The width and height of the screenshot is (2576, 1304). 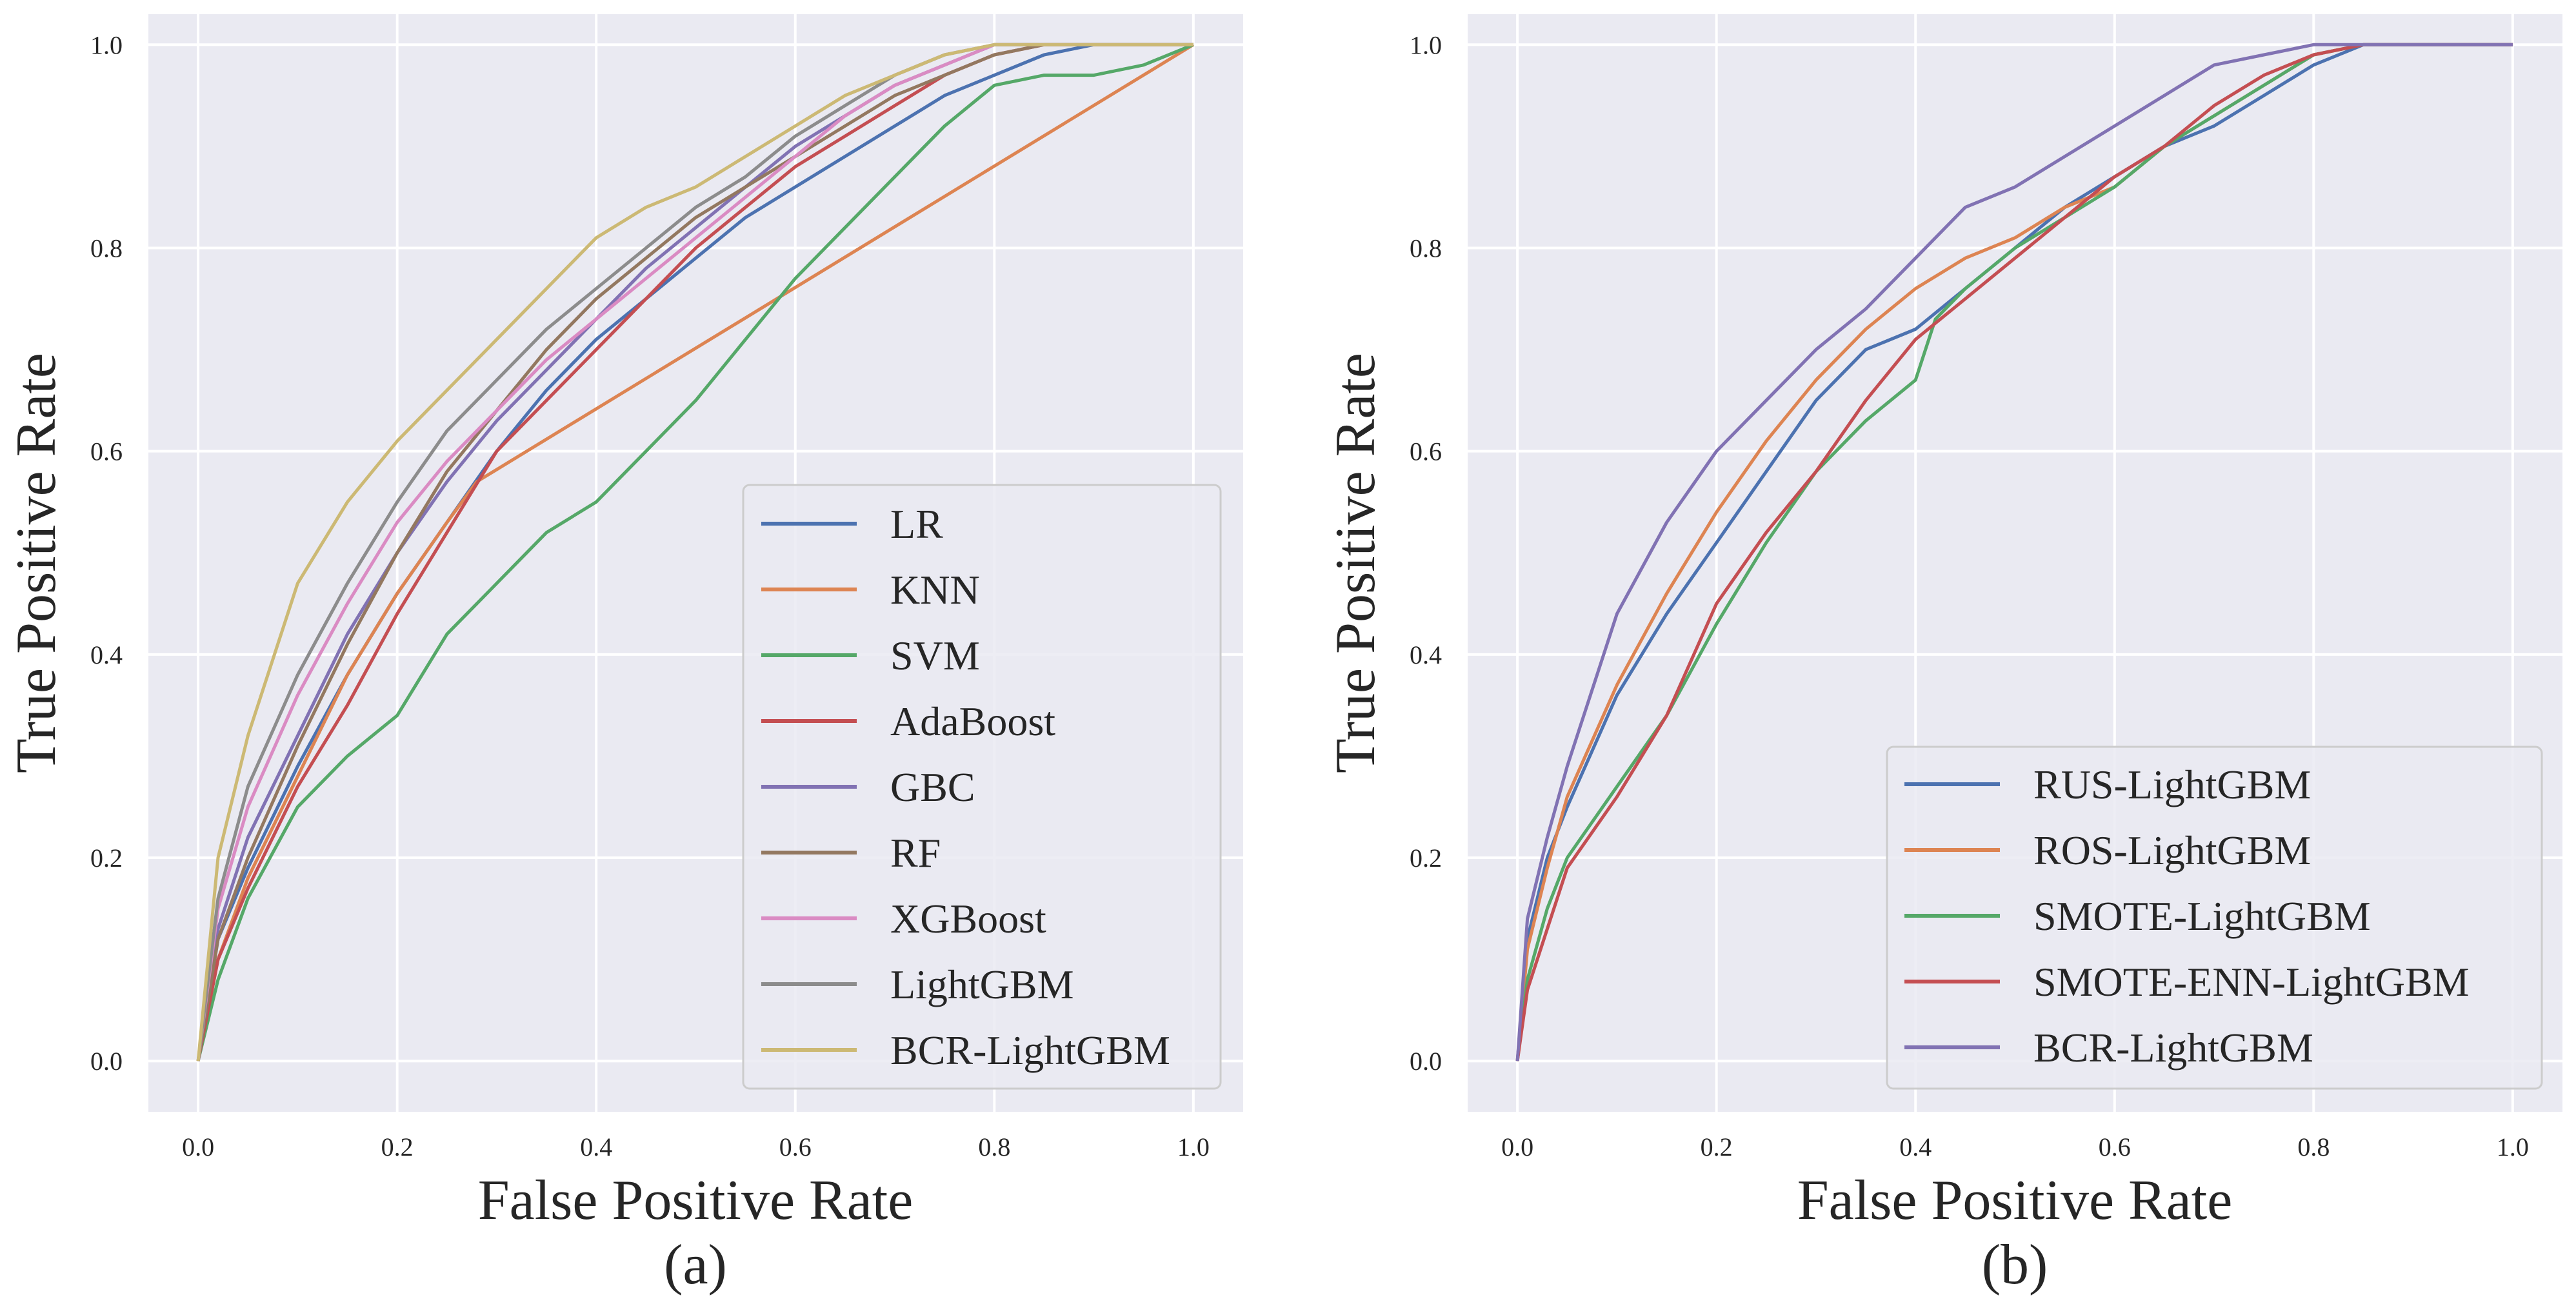 I want to click on legend-item-xgboost-a: XGBoost, so click(x=903, y=919).